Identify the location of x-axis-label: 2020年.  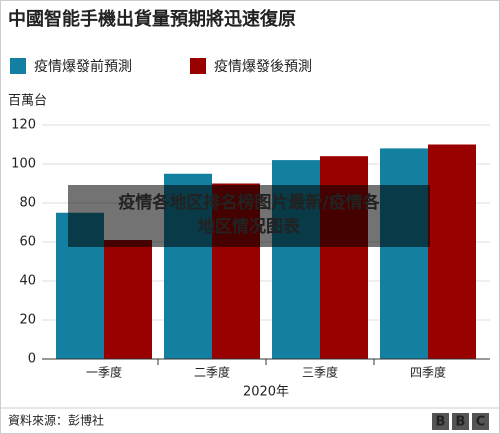
(266, 392).